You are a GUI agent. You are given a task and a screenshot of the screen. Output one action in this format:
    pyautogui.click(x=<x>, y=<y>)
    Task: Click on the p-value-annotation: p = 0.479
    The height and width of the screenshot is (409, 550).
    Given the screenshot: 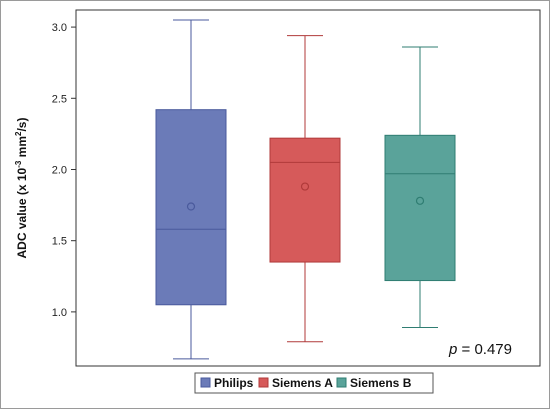 What is the action you would take?
    pyautogui.click(x=480, y=349)
    